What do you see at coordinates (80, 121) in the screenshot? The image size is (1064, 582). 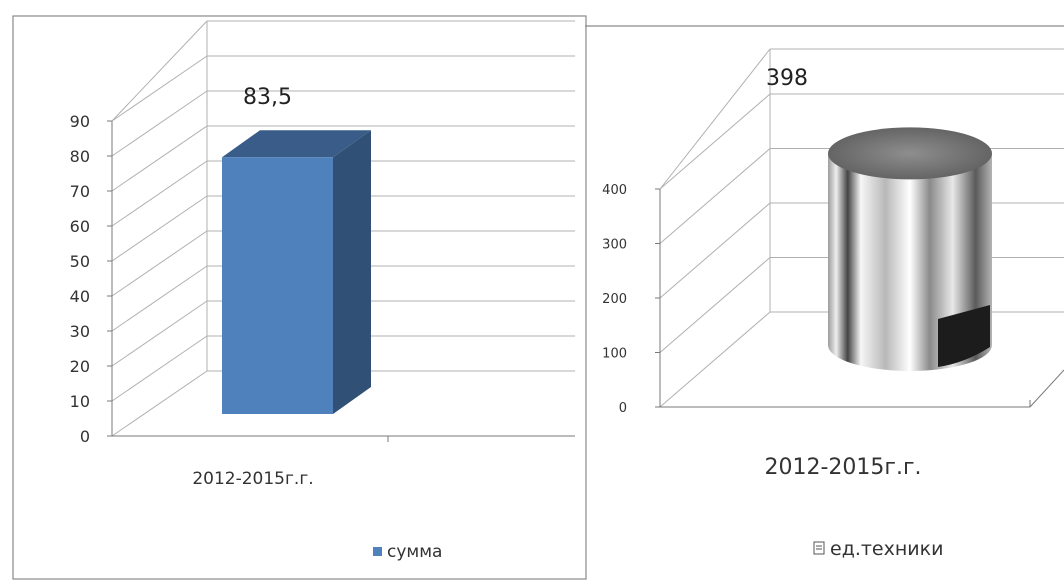 I see `y-tick-label: 90` at bounding box center [80, 121].